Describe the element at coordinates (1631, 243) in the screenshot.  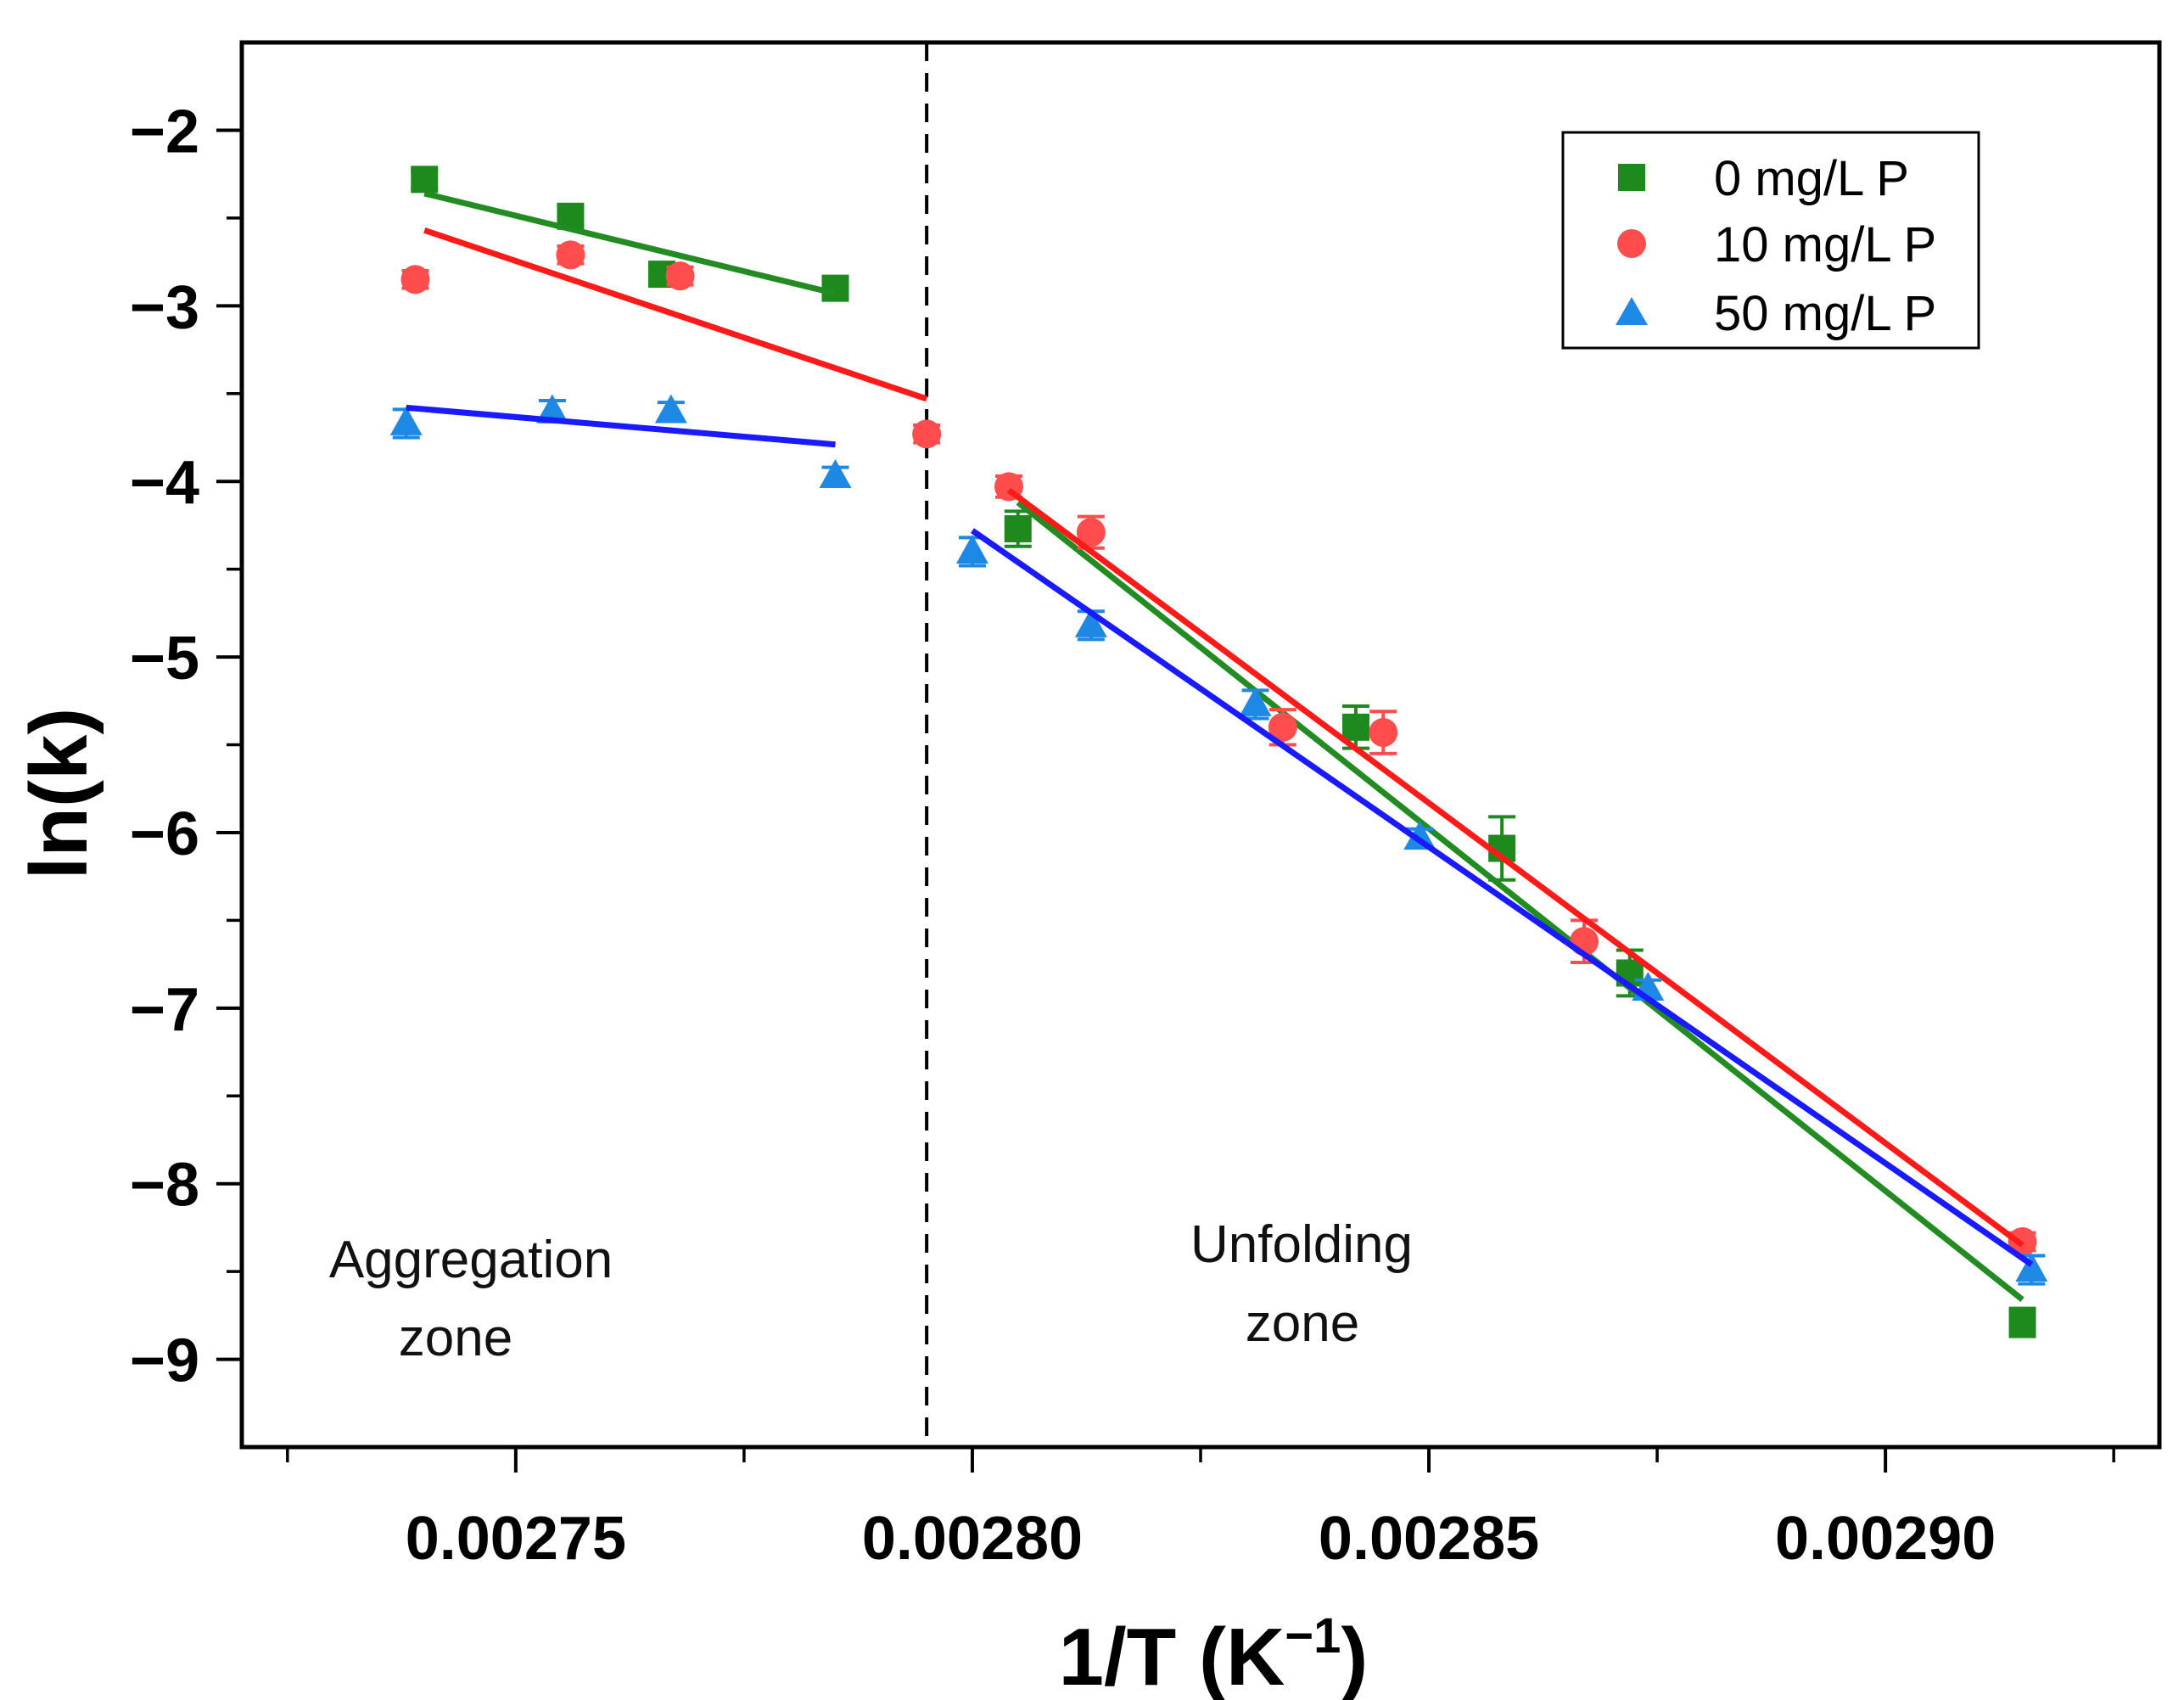
I see `legend-marker-10mg` at that location.